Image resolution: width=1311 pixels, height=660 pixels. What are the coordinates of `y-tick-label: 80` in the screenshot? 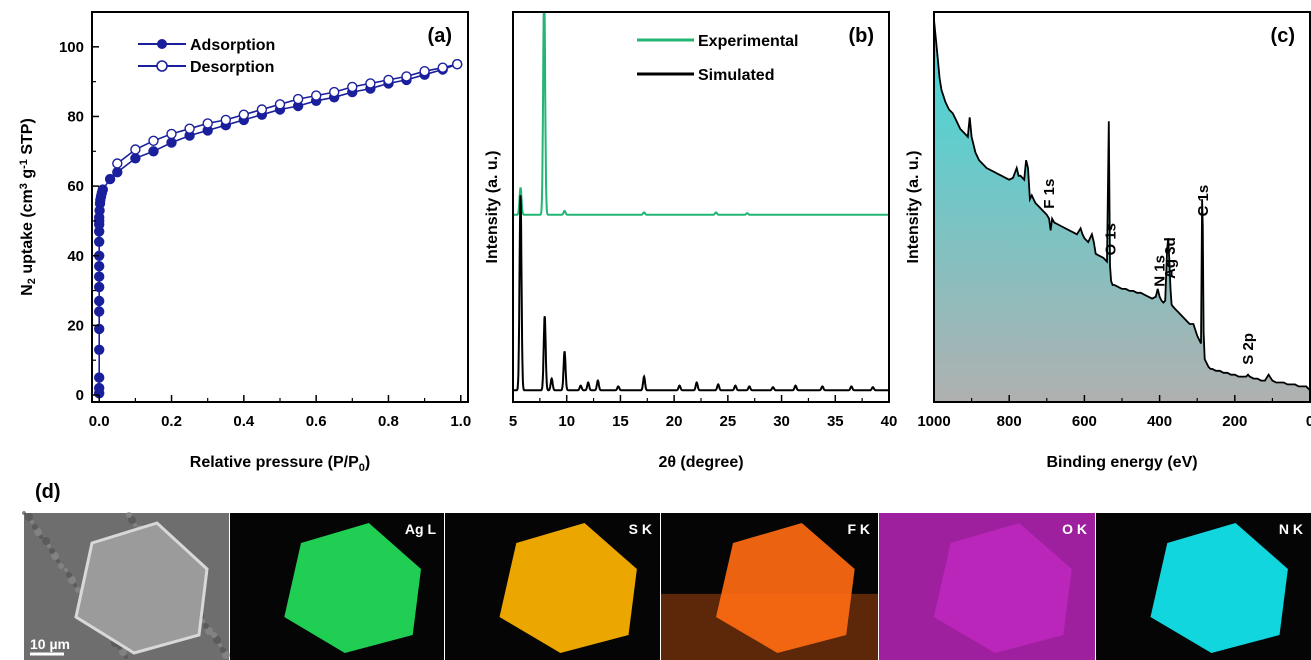 It's located at (75, 116).